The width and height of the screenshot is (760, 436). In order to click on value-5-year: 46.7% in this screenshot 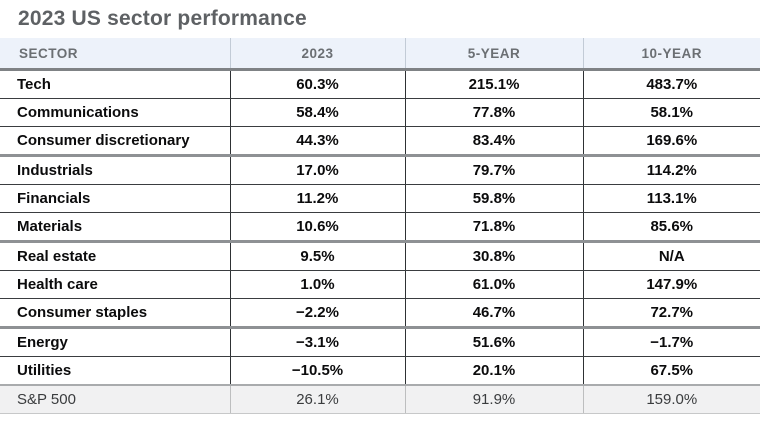, I will do `click(493, 313)`.